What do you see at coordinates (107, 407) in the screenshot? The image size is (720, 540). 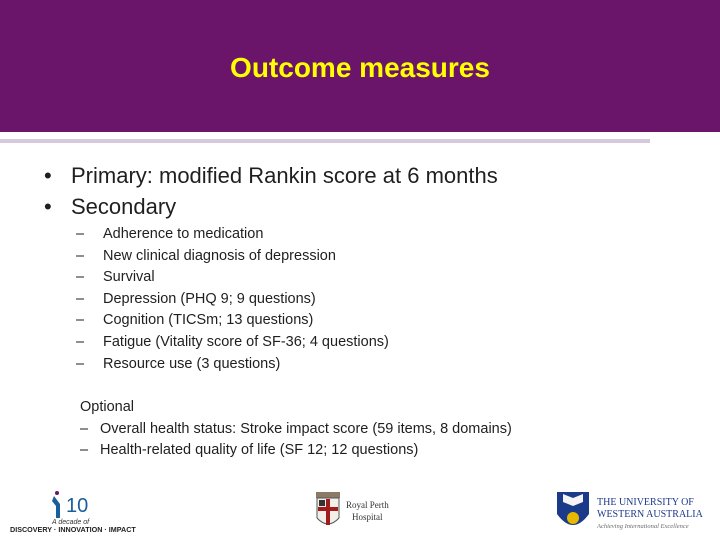 I see `optional-heading: Optional` at bounding box center [107, 407].